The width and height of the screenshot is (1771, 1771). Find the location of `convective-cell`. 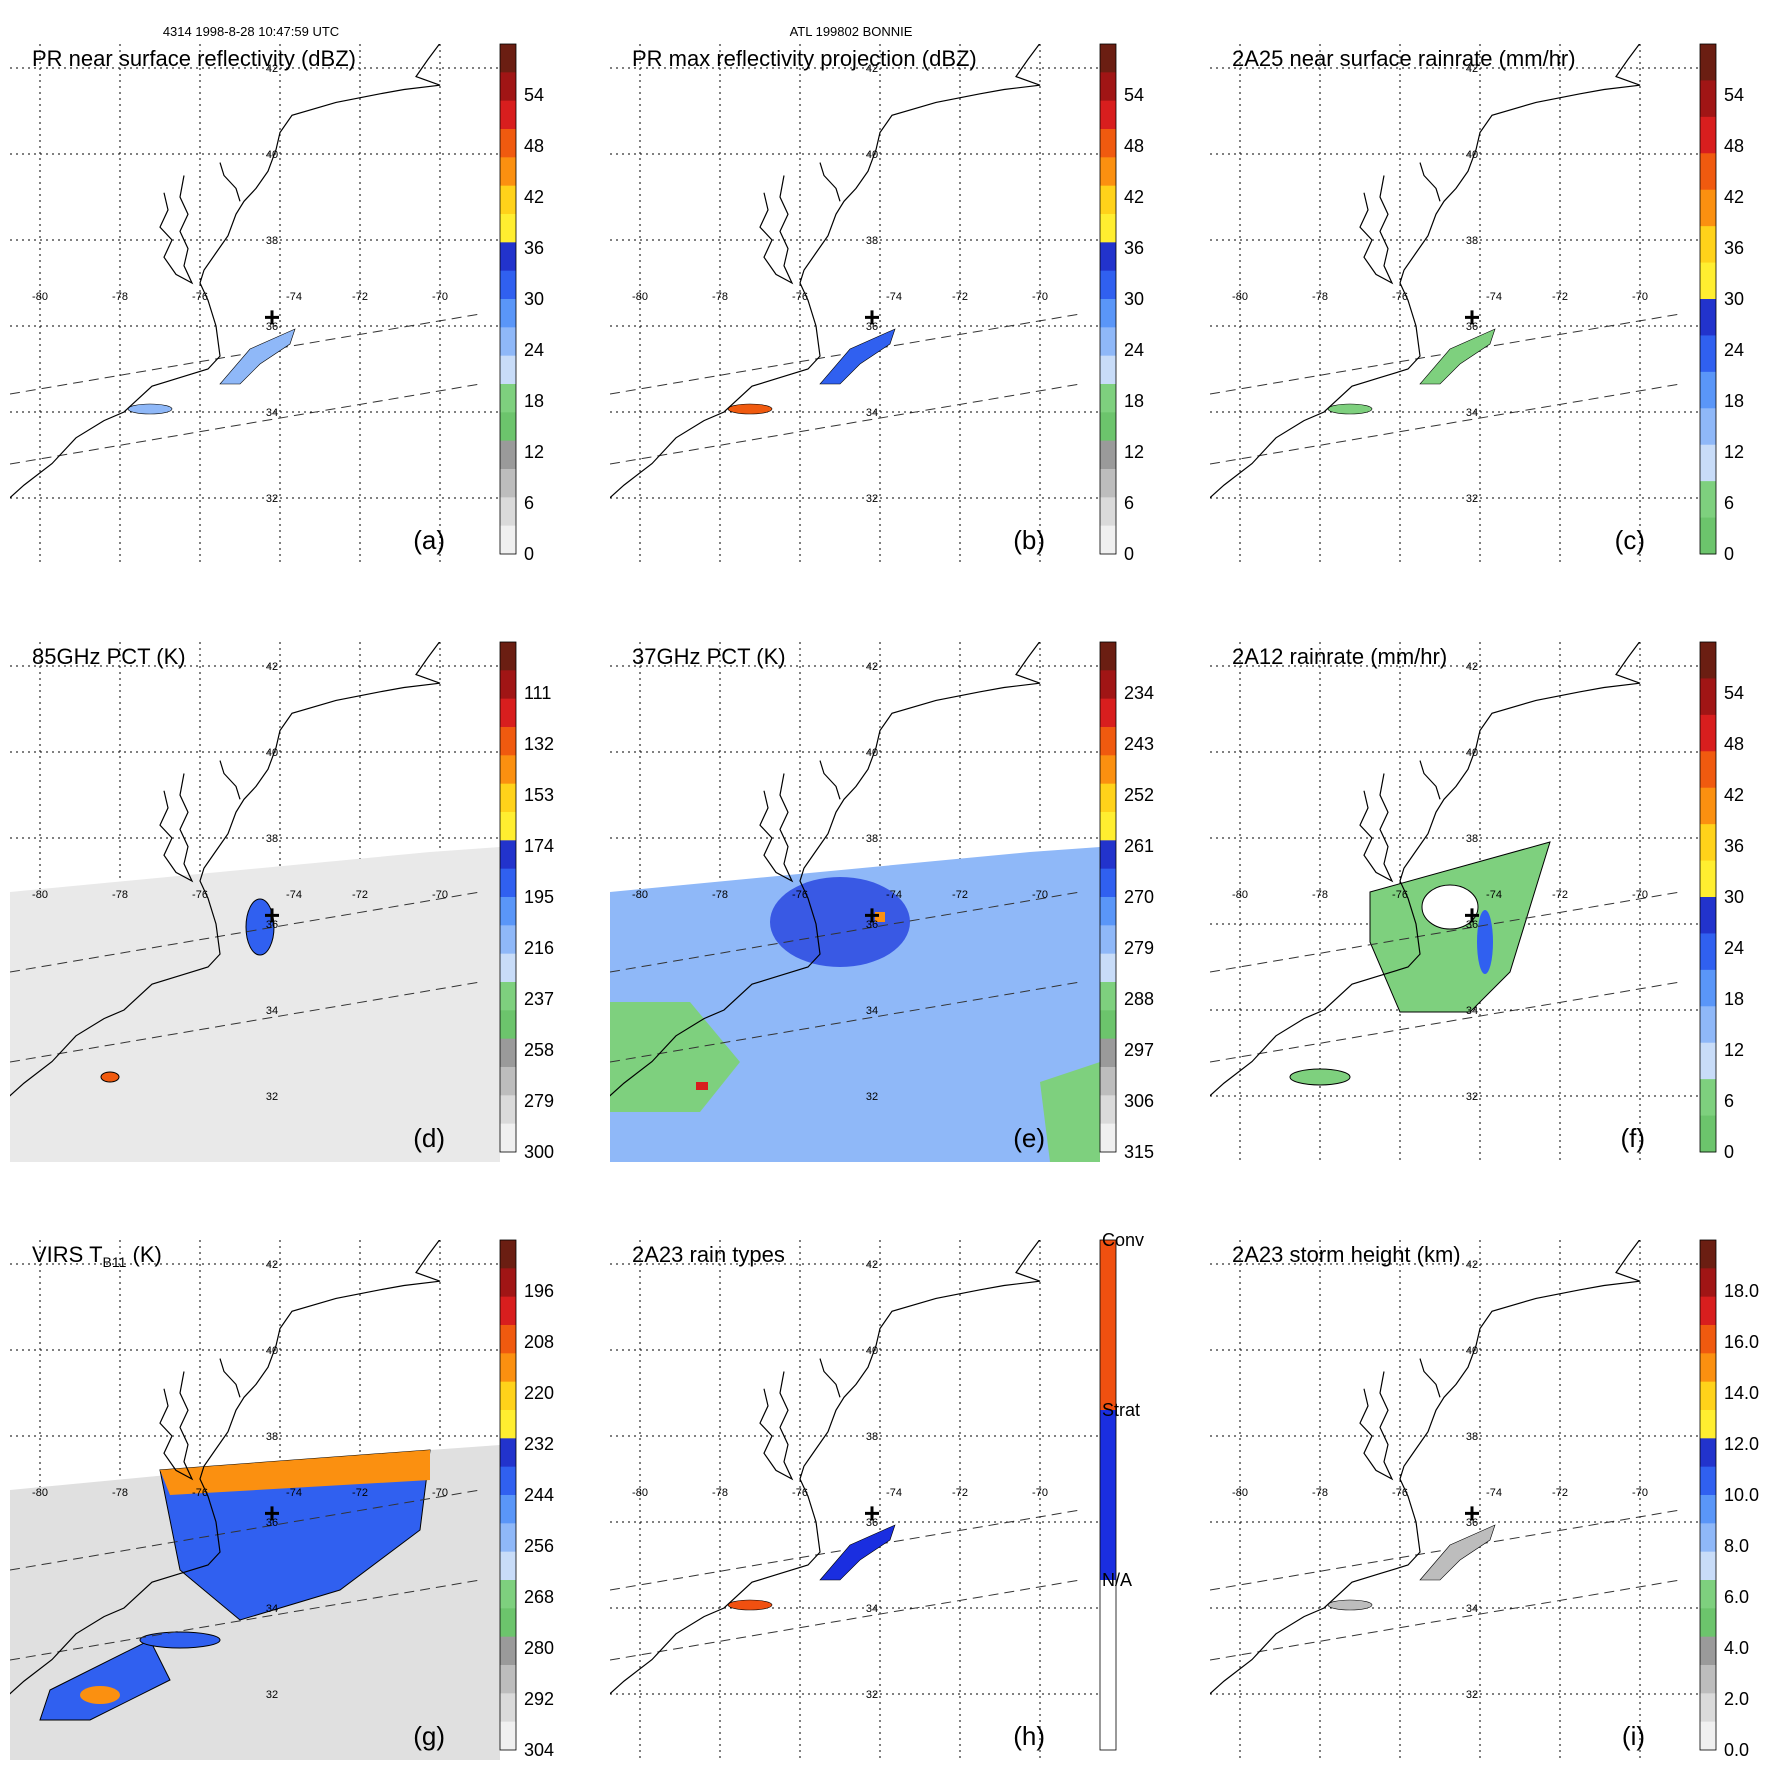

convective-cell is located at coordinates (110, 1077).